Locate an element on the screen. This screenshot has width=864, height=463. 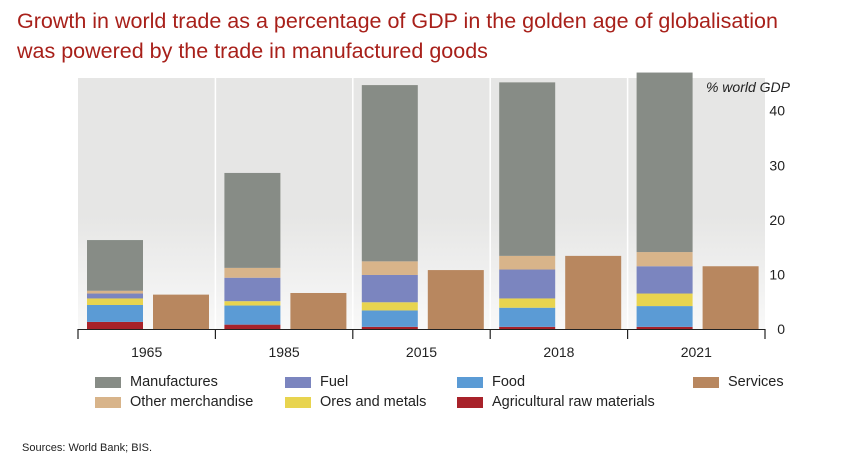
bar-services-1965 is located at coordinates (181, 311).